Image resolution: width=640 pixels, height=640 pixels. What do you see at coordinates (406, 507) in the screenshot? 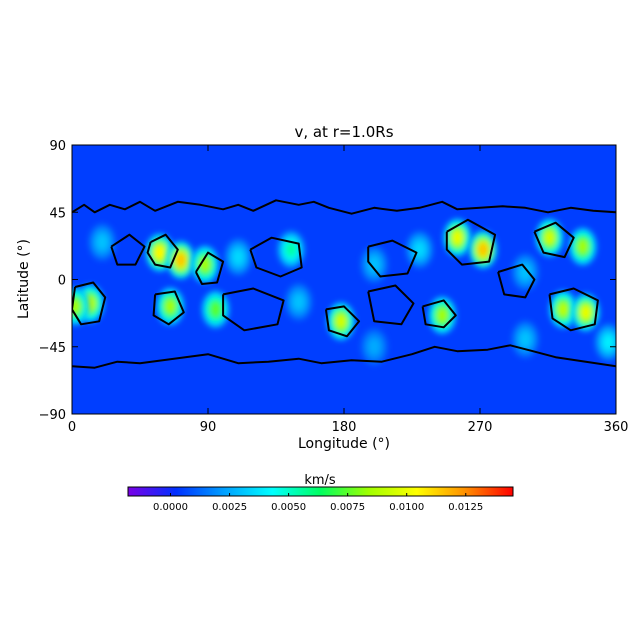
I see `colorbar-tick-label: 0.0100` at bounding box center [406, 507].